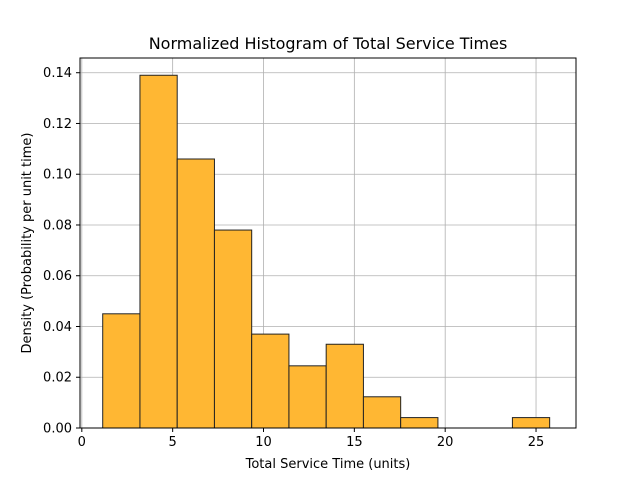  Describe the element at coordinates (82, 442) in the screenshot. I see `x-tick-label: 0` at that location.